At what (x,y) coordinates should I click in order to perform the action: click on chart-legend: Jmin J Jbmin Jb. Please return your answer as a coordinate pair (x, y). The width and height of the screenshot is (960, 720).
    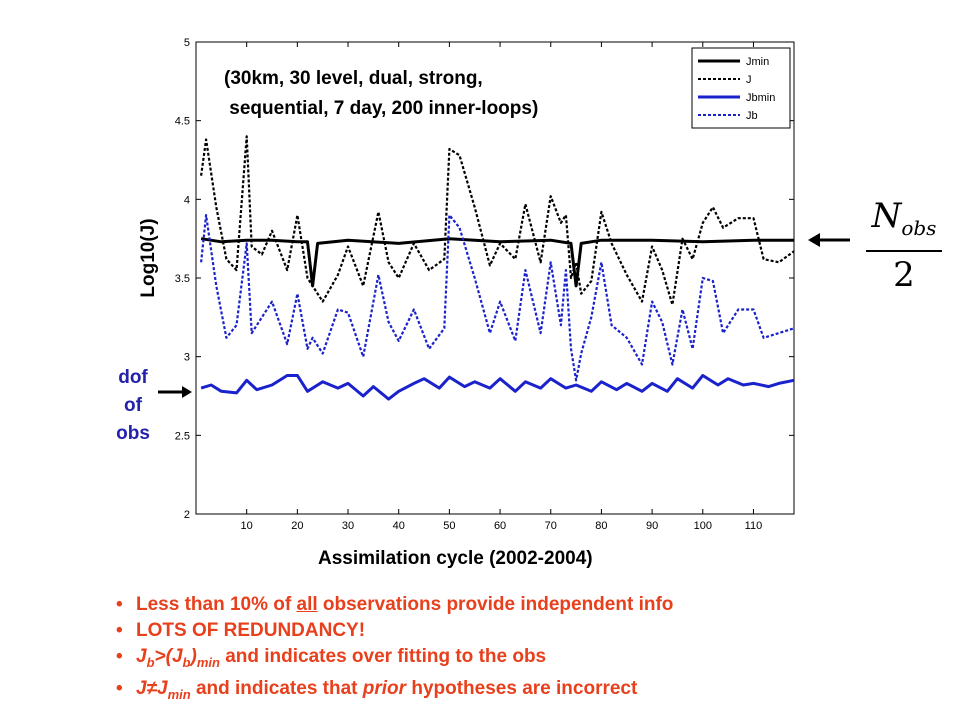
    Looking at the image, I should click on (741, 88).